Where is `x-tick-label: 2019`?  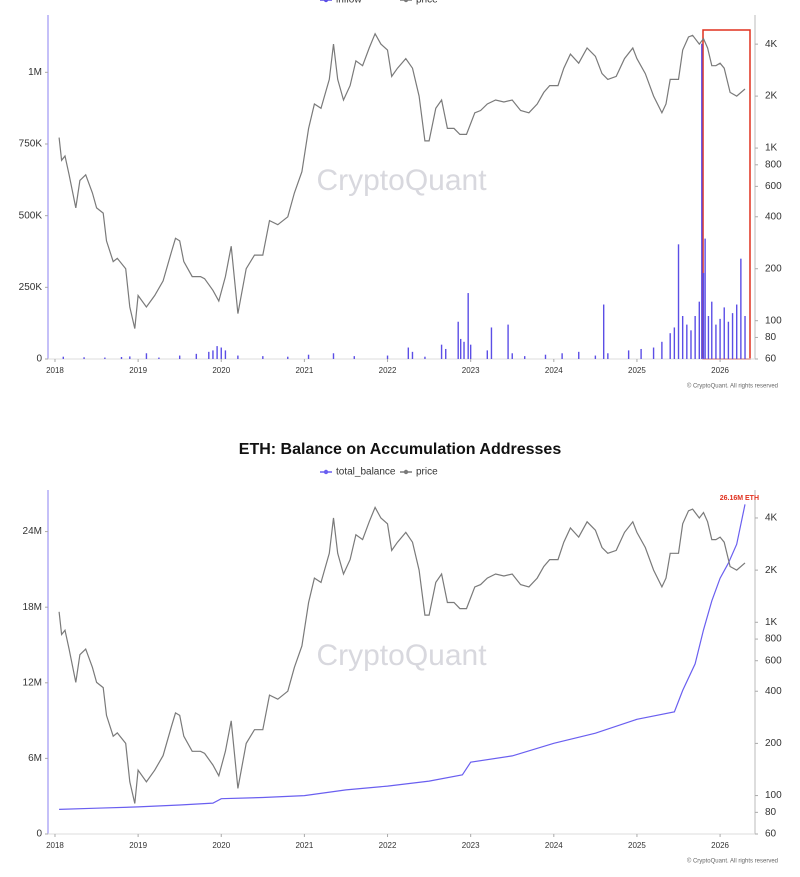
x-tick-label: 2019 is located at coordinates (138, 845).